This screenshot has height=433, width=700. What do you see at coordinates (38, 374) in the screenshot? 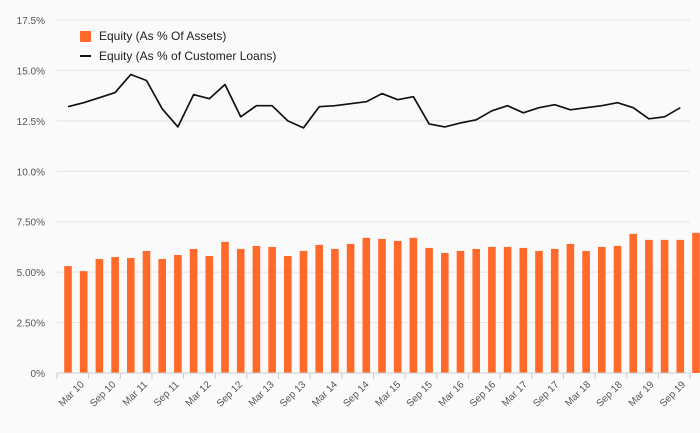
I see `y-tick-label: 0%` at bounding box center [38, 374].